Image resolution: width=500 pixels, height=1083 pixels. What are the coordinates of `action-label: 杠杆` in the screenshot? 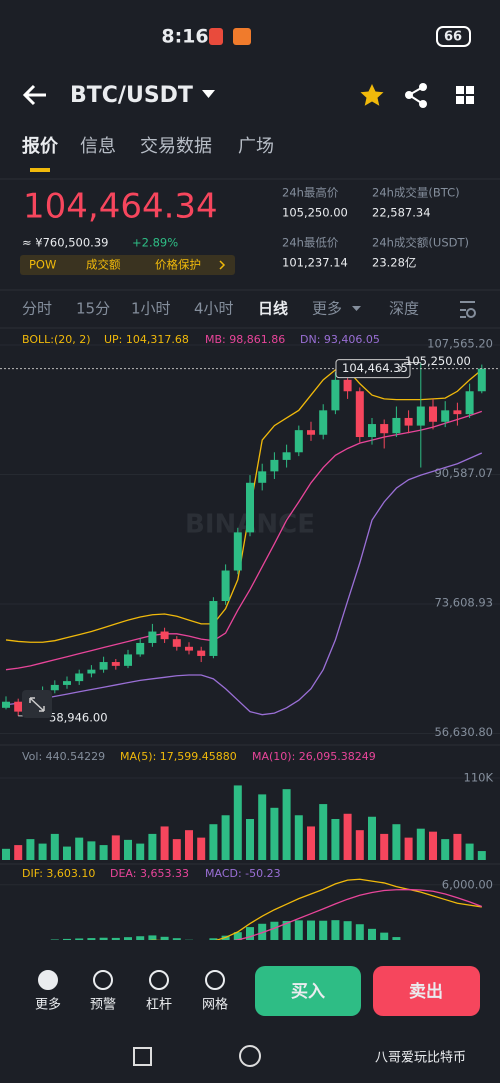 It's located at (159, 1005).